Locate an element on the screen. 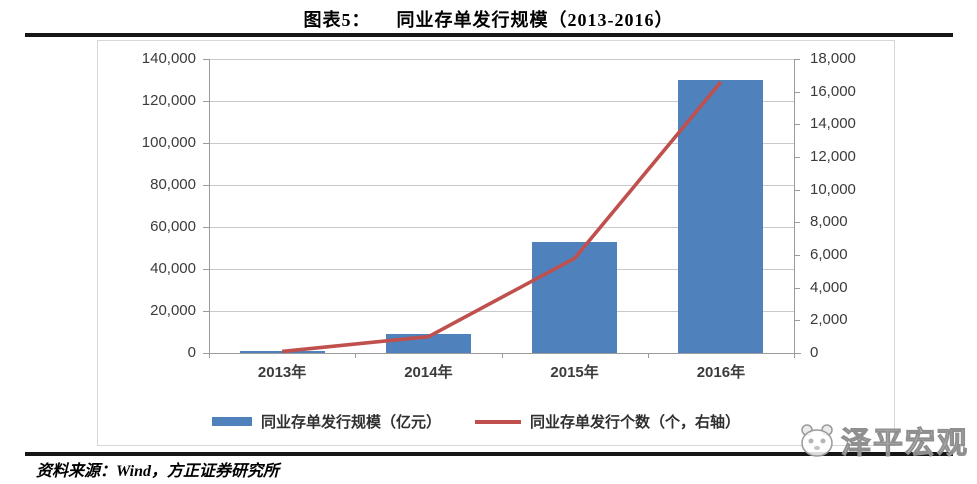 The height and width of the screenshot is (484, 977). x-axis-label: 2014年 is located at coordinates (428, 372).